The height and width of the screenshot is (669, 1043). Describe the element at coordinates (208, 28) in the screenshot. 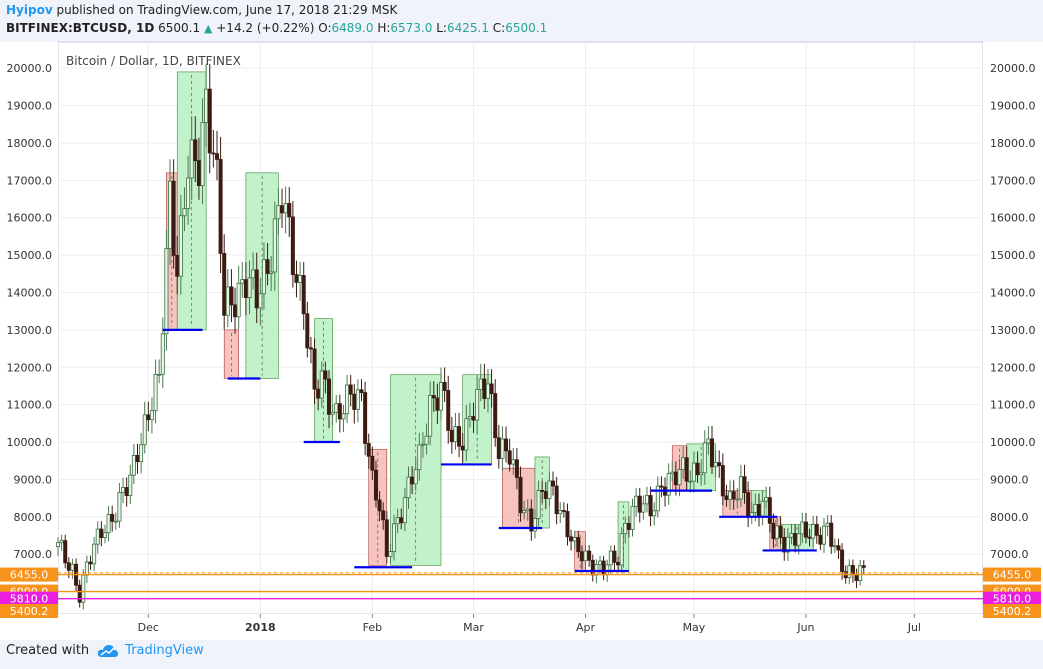

I see `up-triangle-icon: ▲` at that location.